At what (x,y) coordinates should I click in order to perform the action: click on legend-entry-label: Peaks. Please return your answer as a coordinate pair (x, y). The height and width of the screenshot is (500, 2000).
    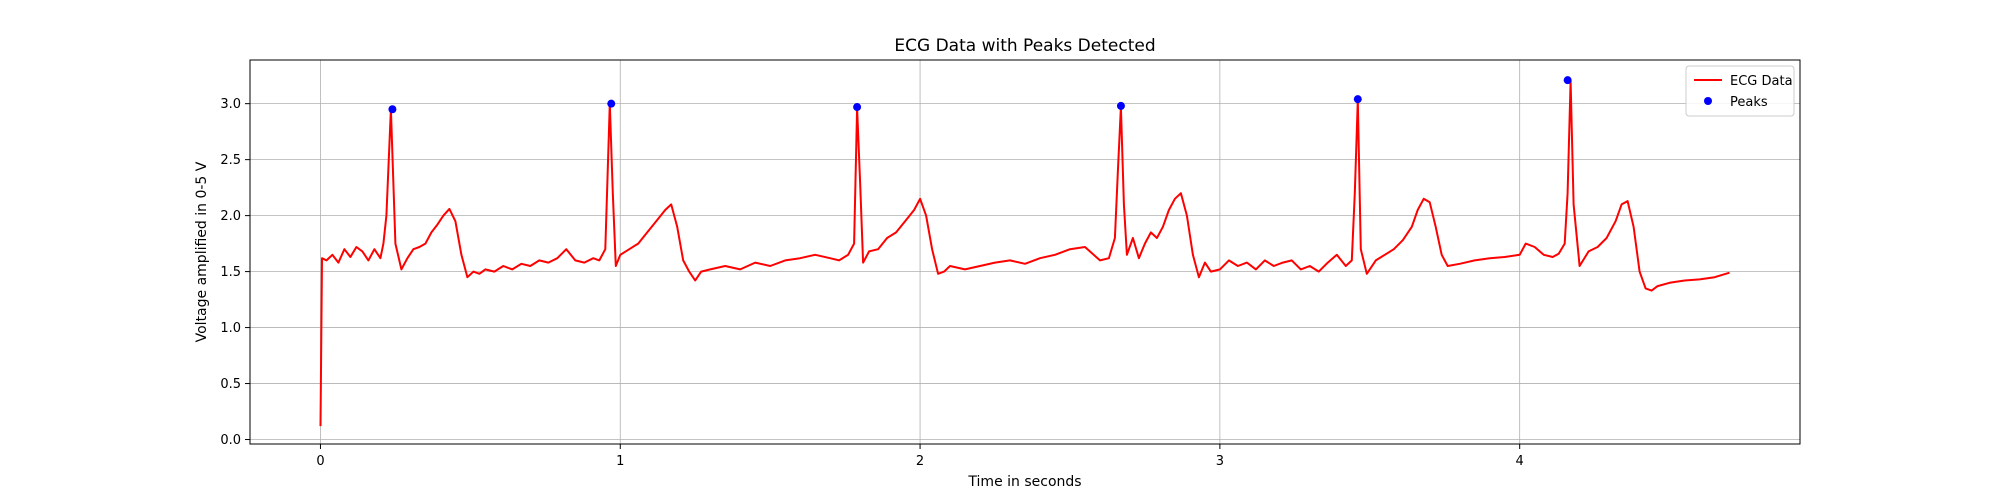
    Looking at the image, I should click on (1749, 102).